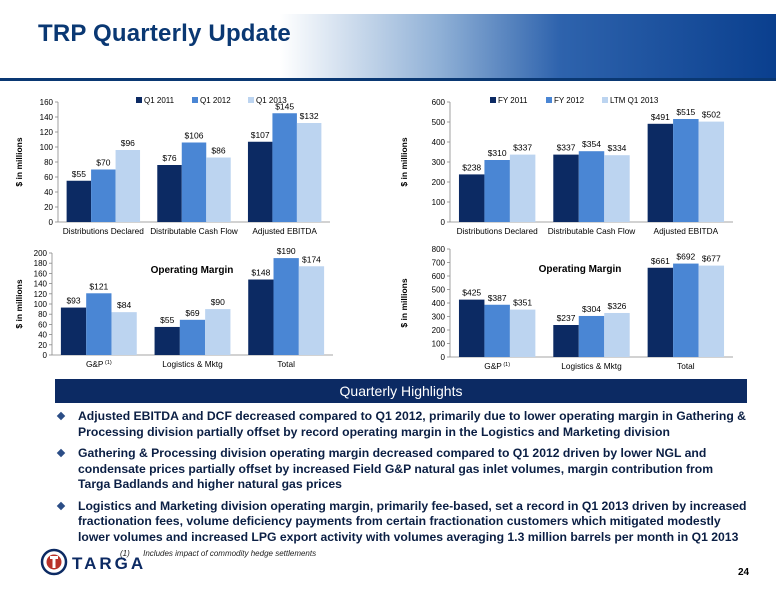  Describe the element at coordinates (109, 563) in the screenshot. I see `logo-wordmark: TARGA` at that location.